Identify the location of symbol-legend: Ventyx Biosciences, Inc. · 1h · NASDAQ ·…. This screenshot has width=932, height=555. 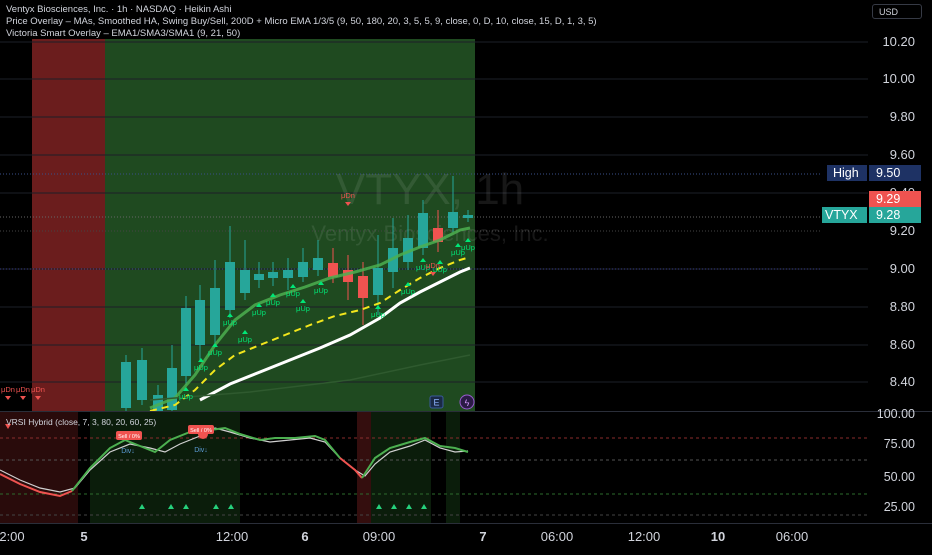
(119, 9).